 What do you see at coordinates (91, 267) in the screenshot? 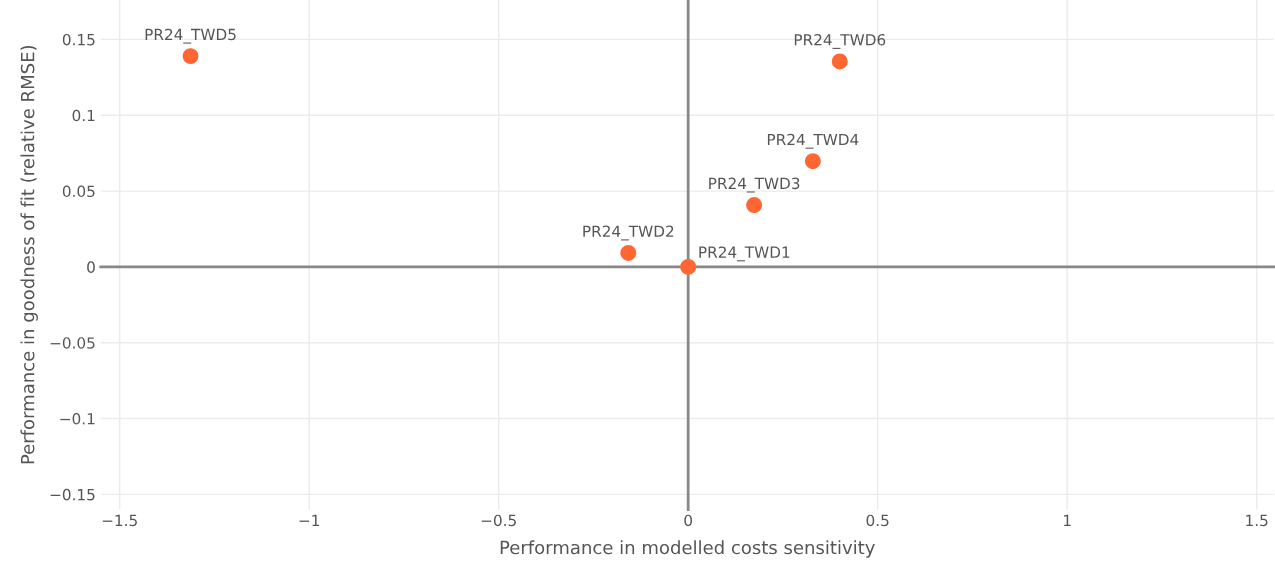
I see `y-tick-label: 0` at bounding box center [91, 267].